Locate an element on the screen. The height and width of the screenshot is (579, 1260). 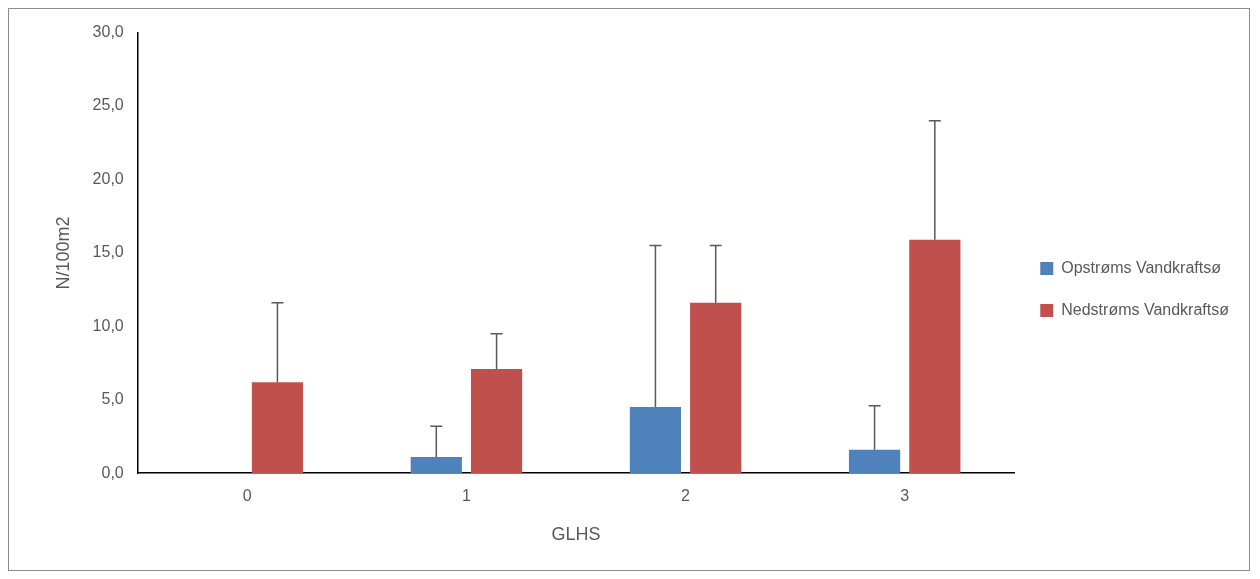
y-tick-label: 0,0 is located at coordinates (112, 472).